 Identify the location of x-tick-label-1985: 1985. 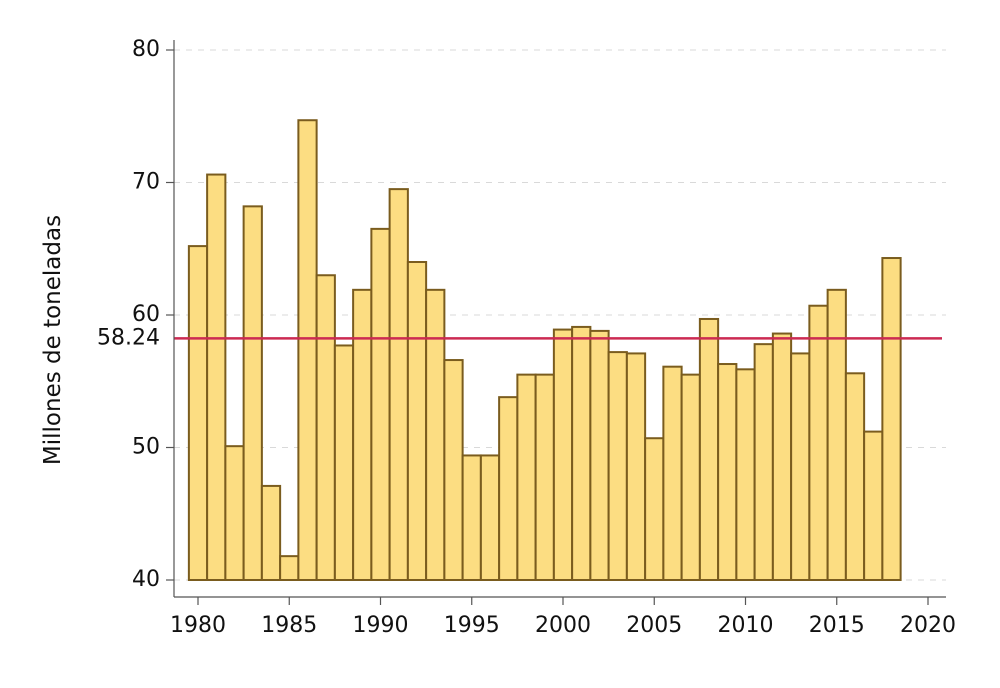
(289, 625).